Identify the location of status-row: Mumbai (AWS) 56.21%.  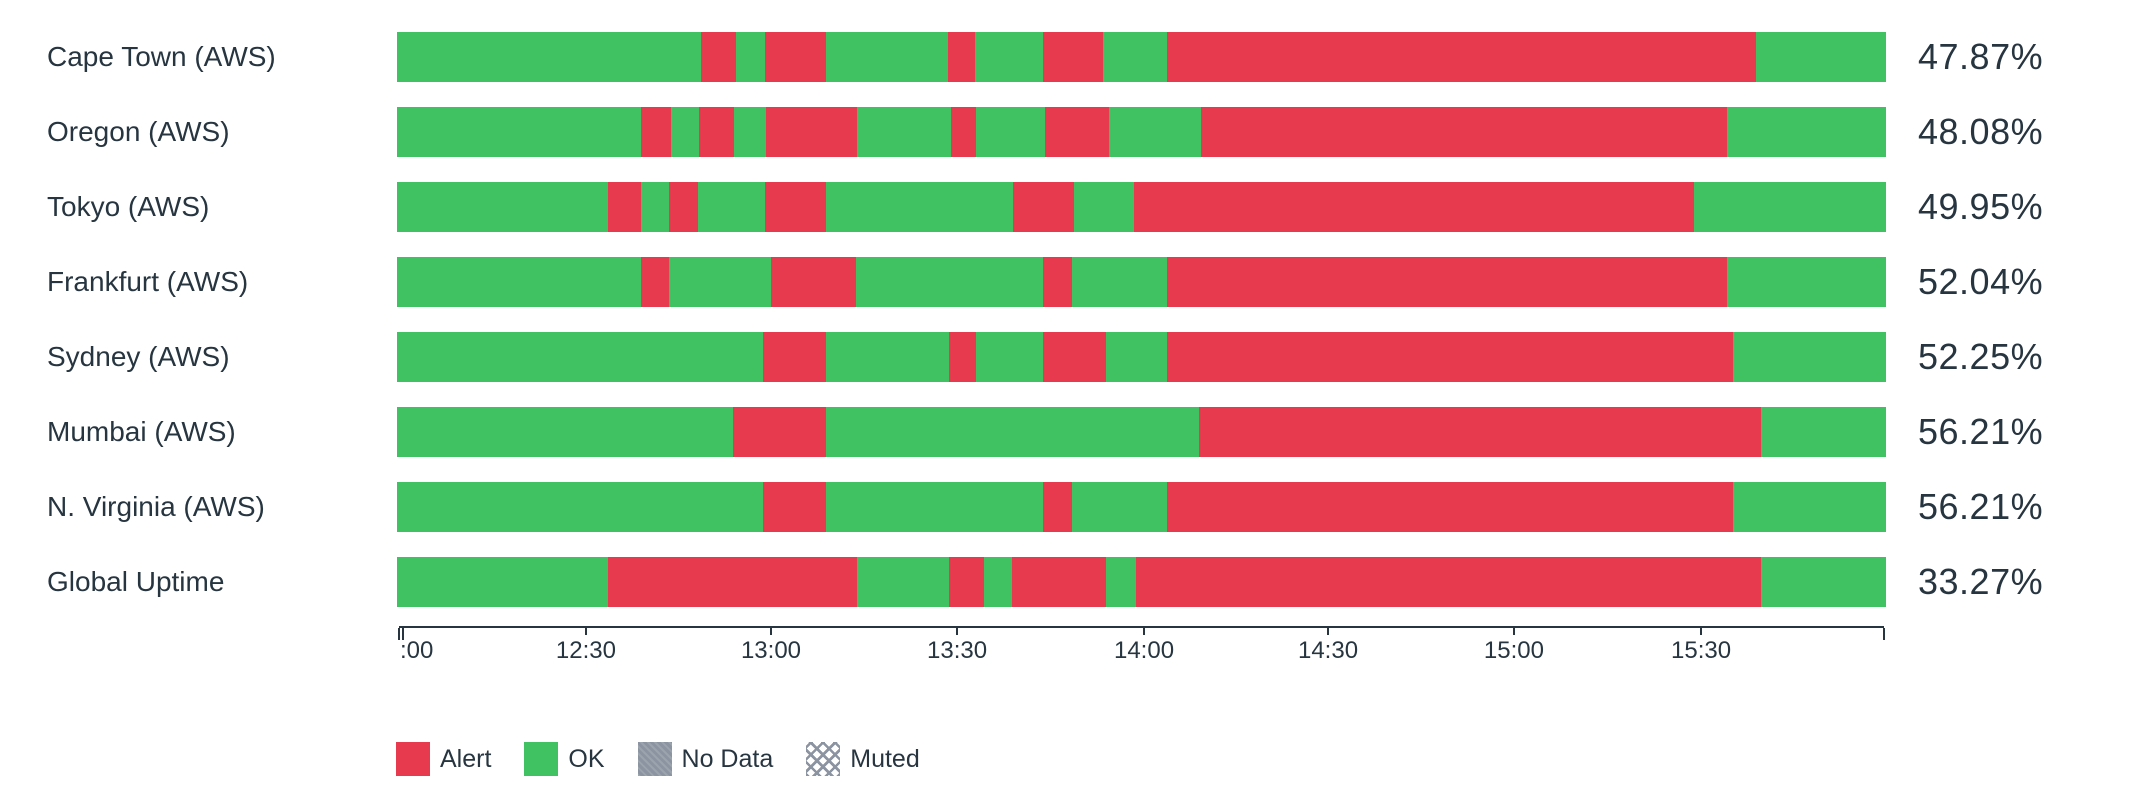
(1067, 432).